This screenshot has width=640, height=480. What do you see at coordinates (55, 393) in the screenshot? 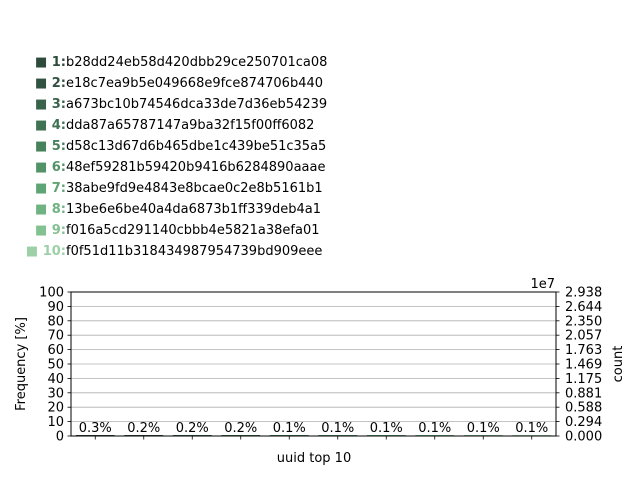
I see `y-tick-label: 30` at bounding box center [55, 393].